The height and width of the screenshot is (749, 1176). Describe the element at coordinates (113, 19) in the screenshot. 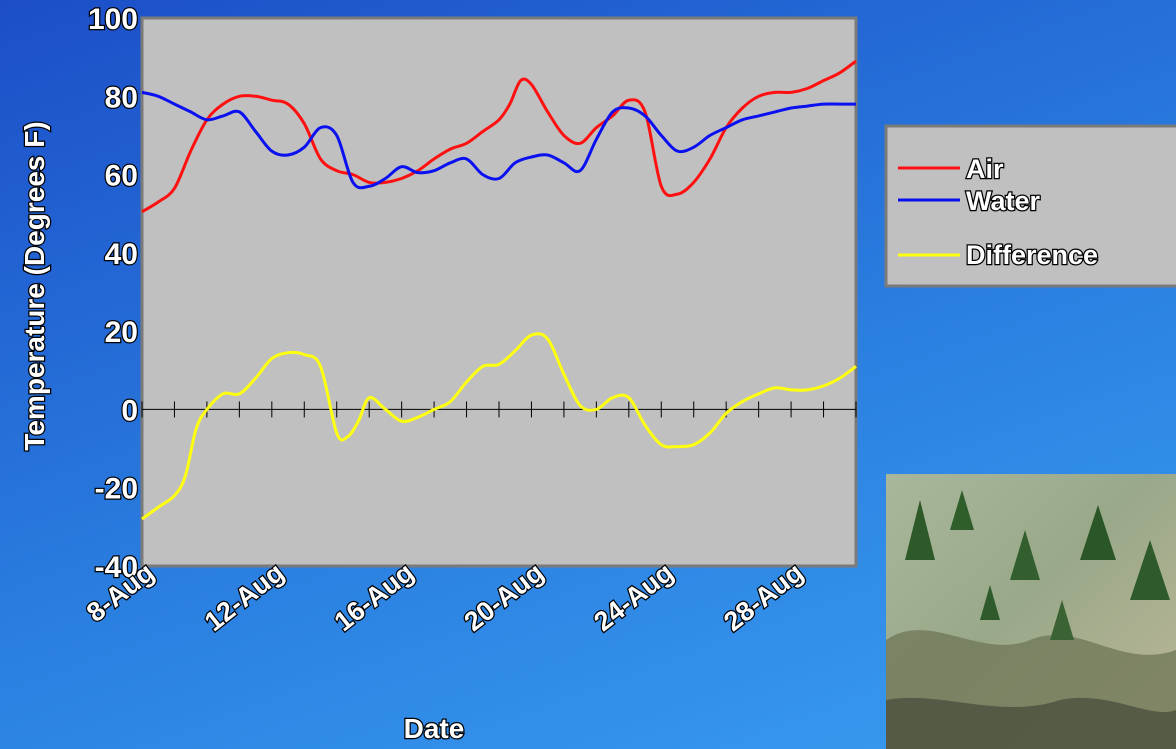

I see `y-tick-label: 100` at that location.